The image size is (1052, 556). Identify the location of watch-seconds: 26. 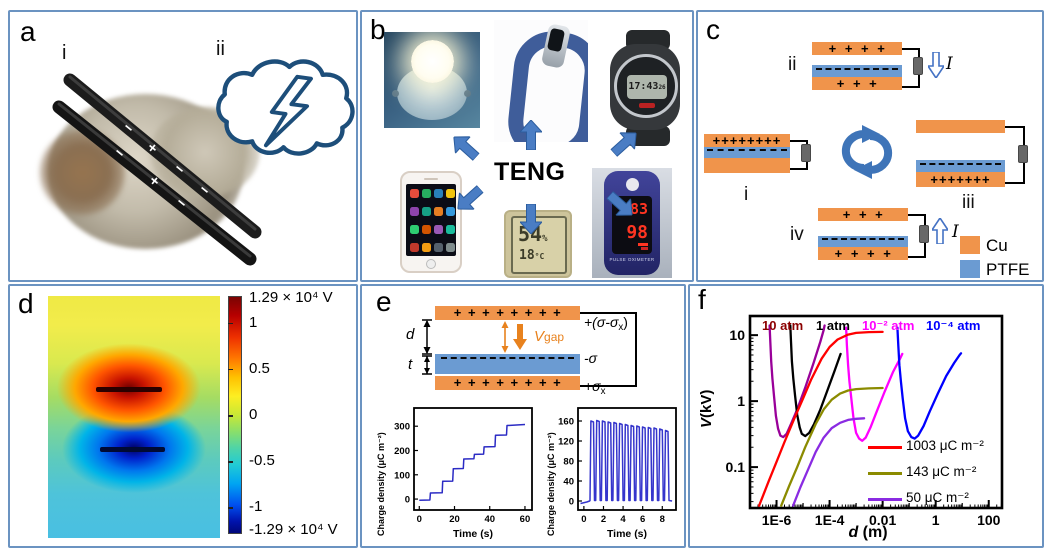
(662, 87).